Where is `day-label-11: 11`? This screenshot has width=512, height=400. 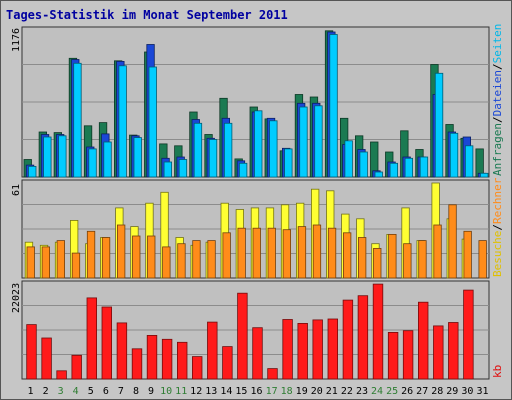
day-label-11: 11 is located at coordinates (181, 391).